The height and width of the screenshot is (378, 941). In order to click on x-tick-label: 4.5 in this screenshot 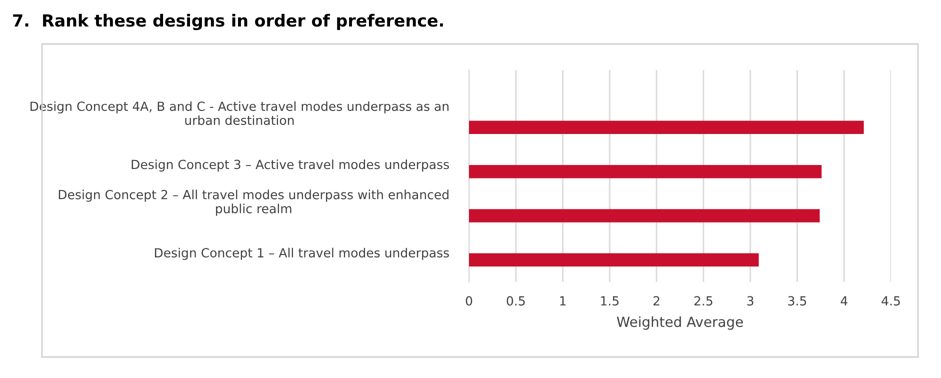, I will do `click(891, 301)`.